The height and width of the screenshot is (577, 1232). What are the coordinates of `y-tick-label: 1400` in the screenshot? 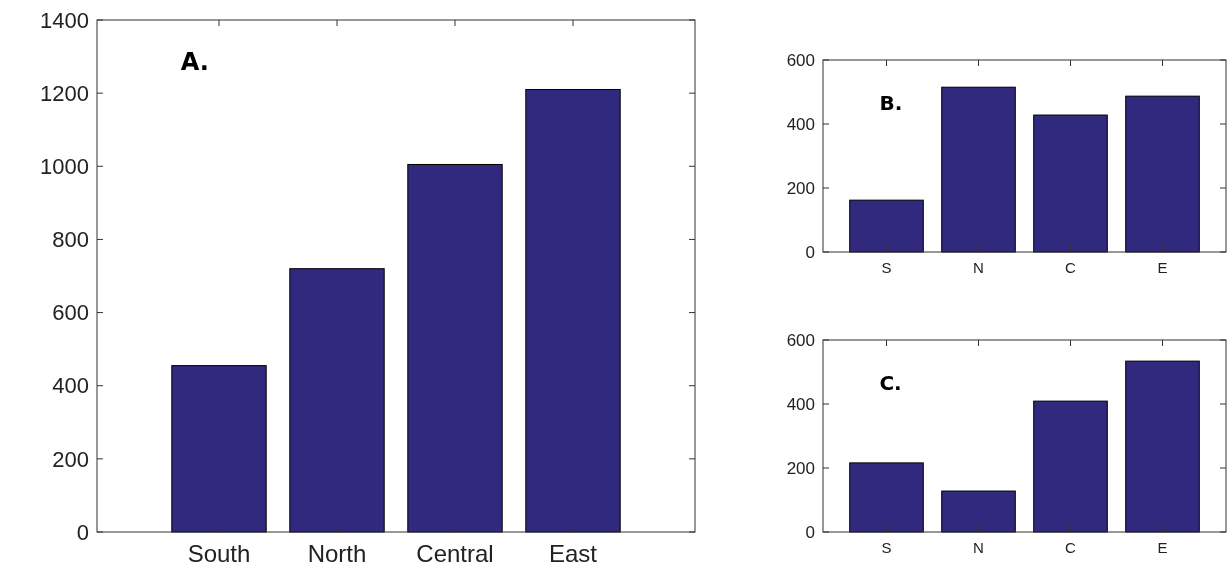 It's located at (64, 20).